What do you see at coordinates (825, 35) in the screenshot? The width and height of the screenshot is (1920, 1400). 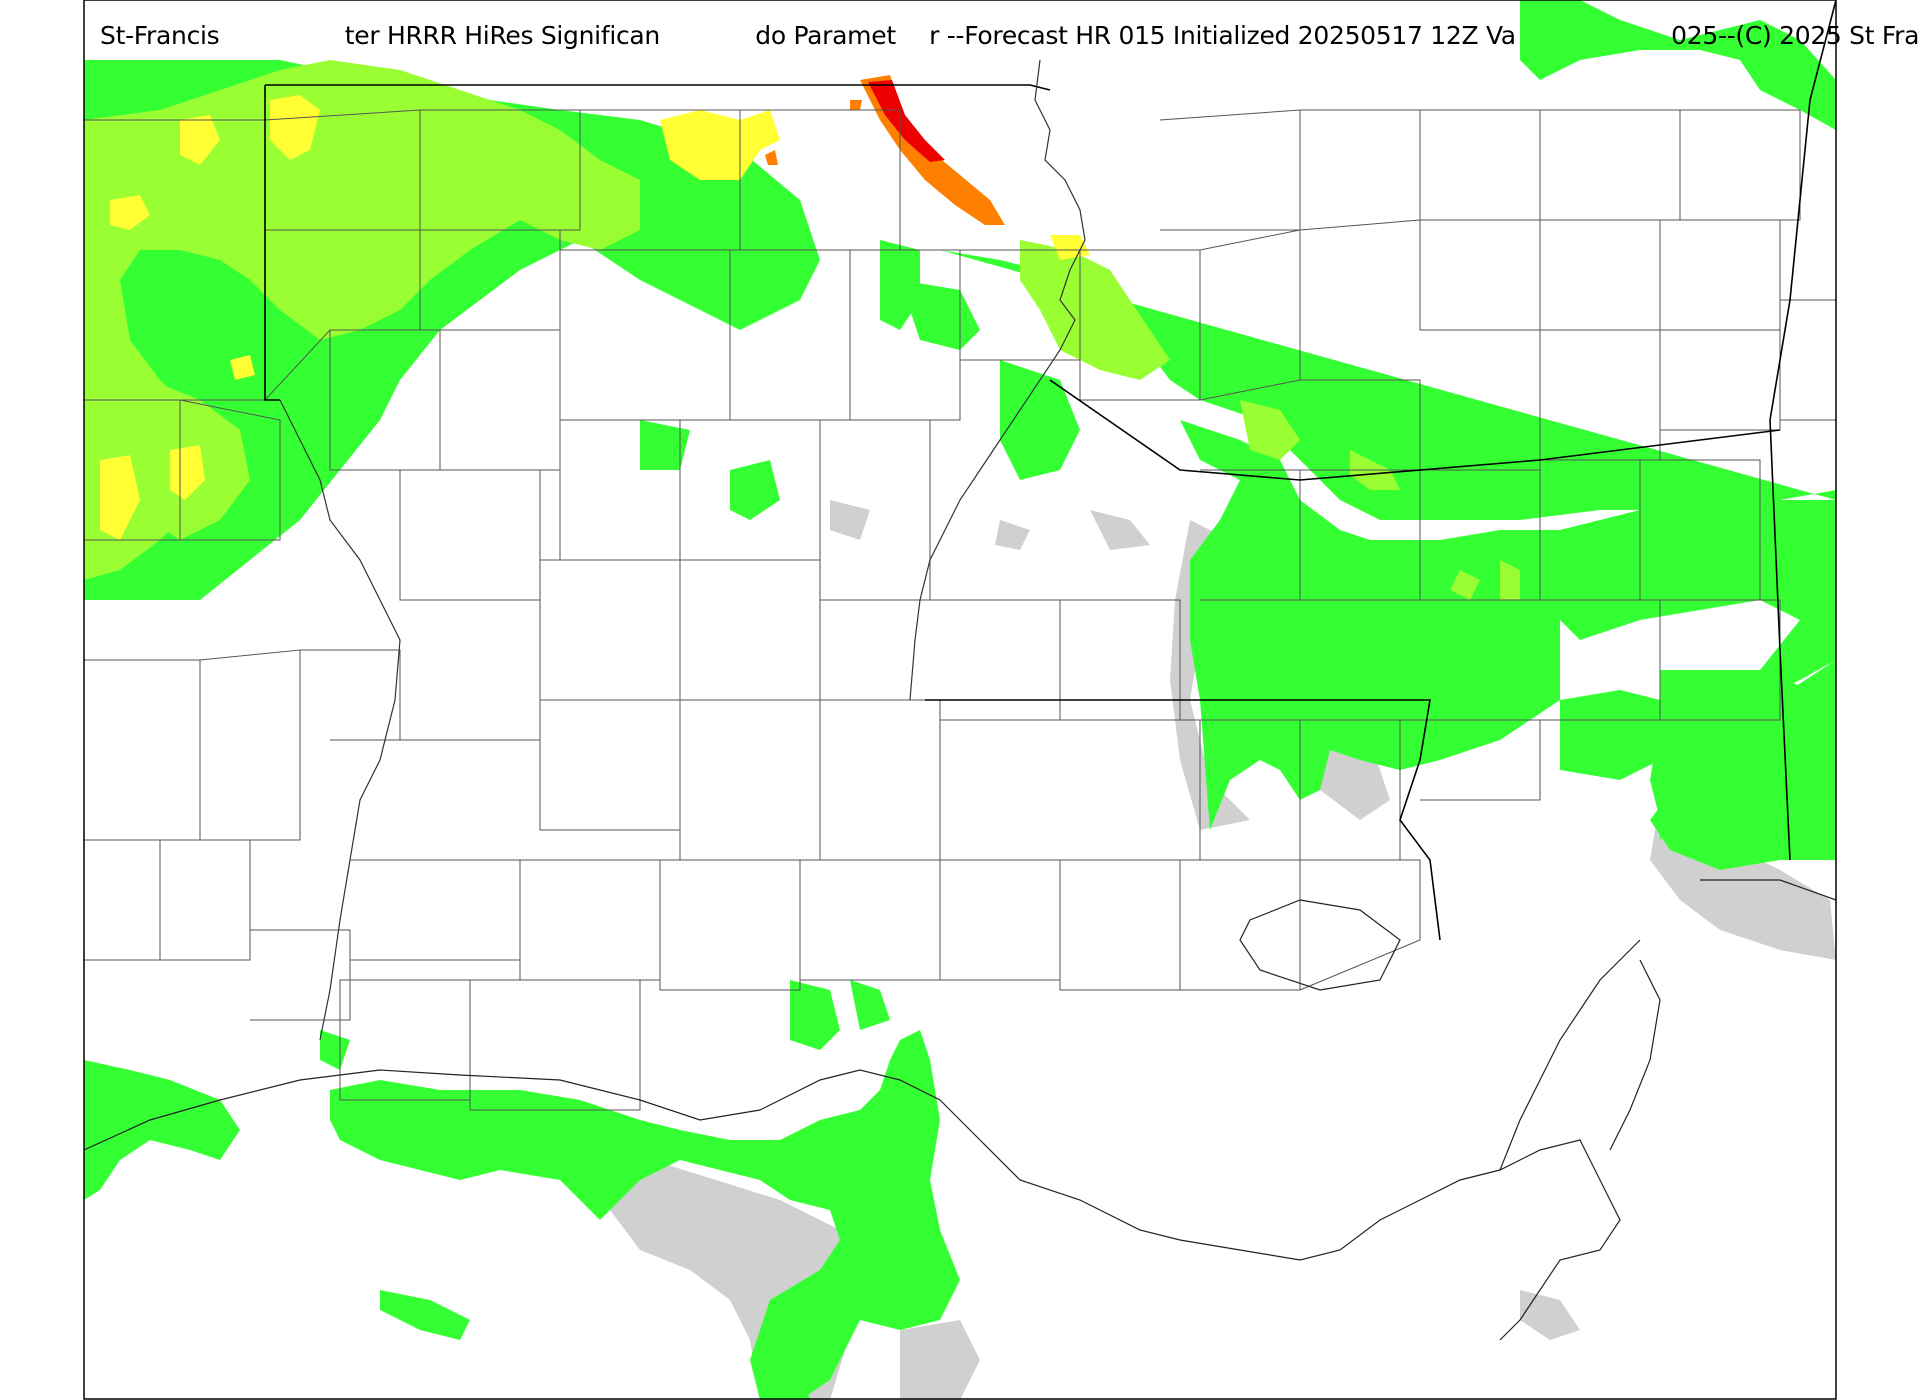 I see `title-segment-3: do Paramet` at bounding box center [825, 35].